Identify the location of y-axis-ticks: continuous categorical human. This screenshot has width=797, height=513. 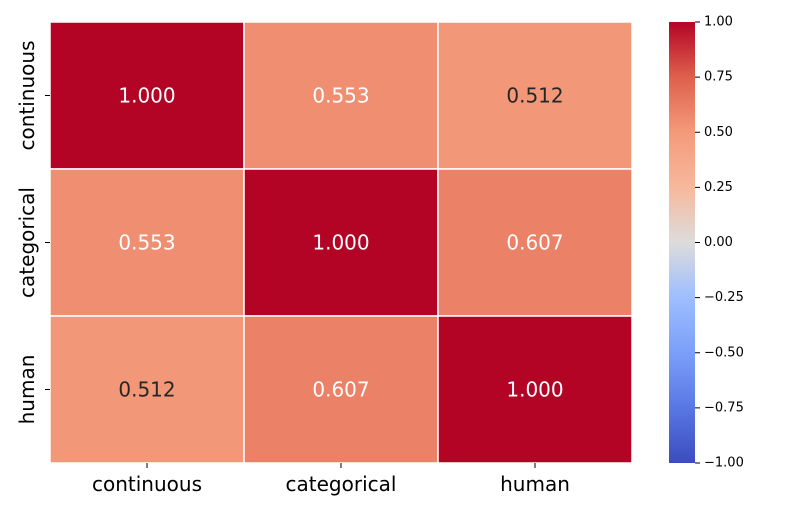
(32, 233).